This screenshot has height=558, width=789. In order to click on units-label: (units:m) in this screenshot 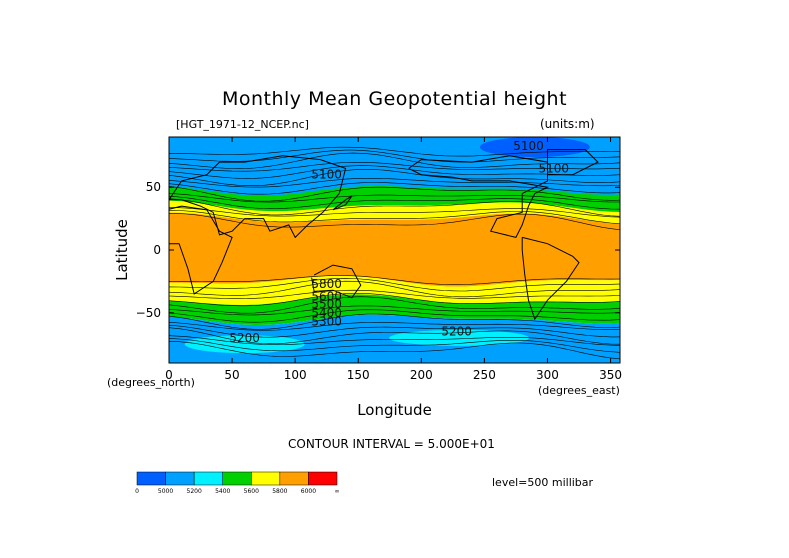, I will do `click(567, 124)`.